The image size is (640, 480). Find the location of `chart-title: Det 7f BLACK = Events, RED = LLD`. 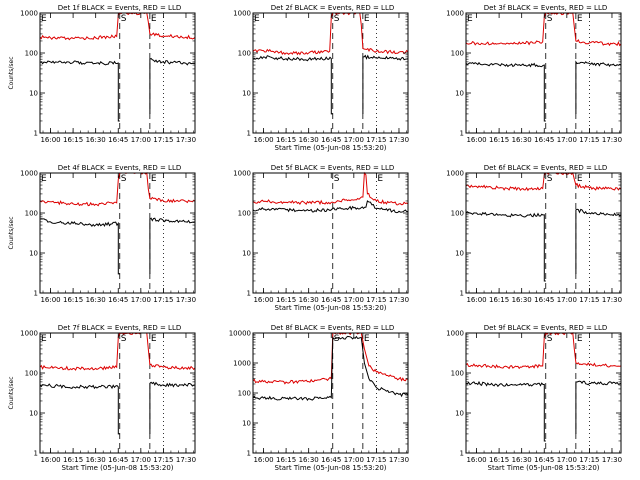

chart-title: Det 7f BLACK = Events, RED = LLD is located at coordinates (119, 328).